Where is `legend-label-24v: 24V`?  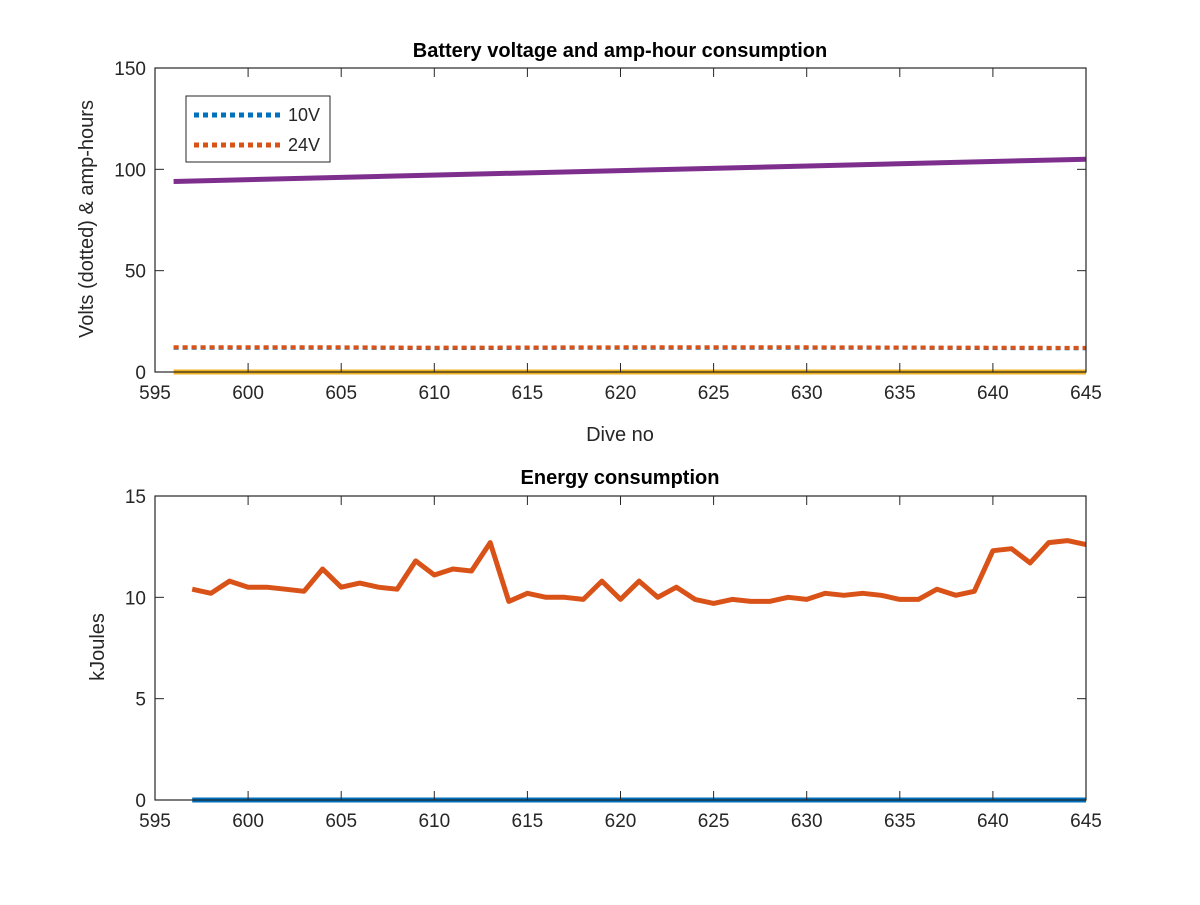
legend-label-24v: 24V is located at coordinates (304, 145).